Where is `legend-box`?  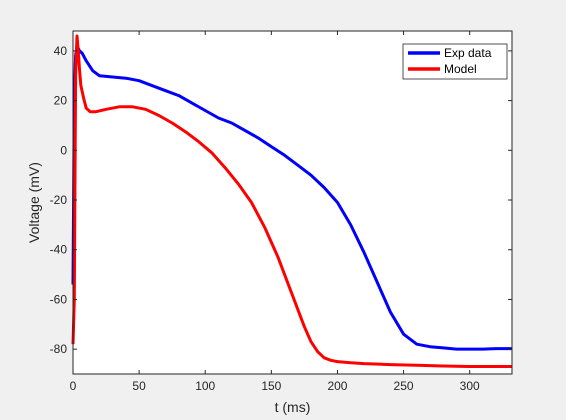 legend-box is located at coordinates (455, 61).